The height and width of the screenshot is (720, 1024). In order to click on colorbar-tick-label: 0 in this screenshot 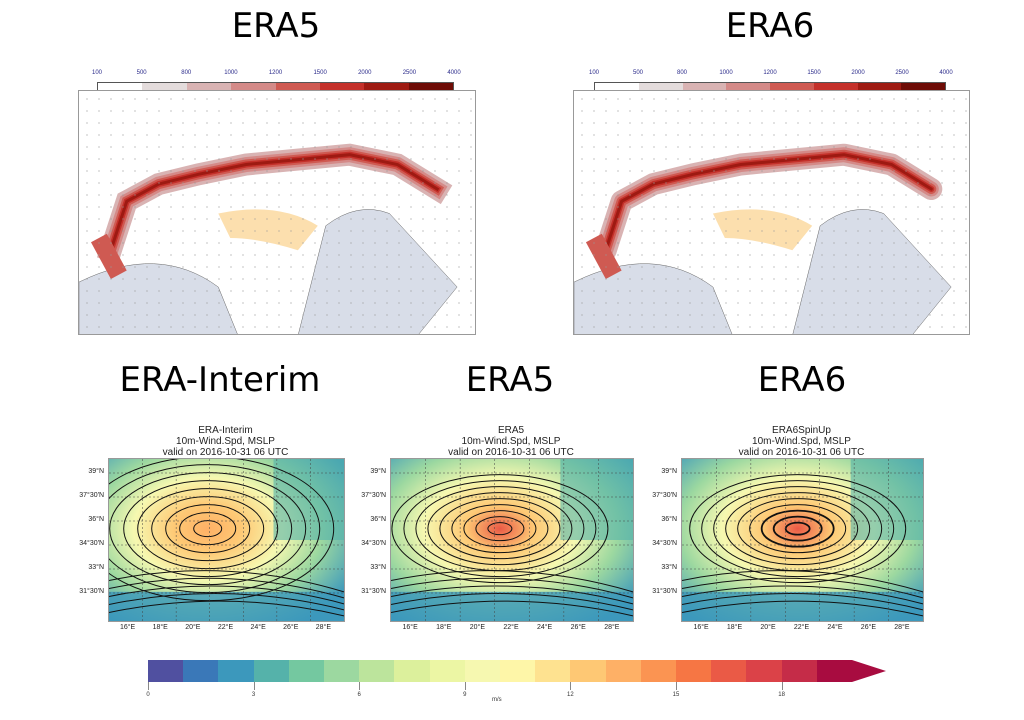, I will do `click(148, 695)`.